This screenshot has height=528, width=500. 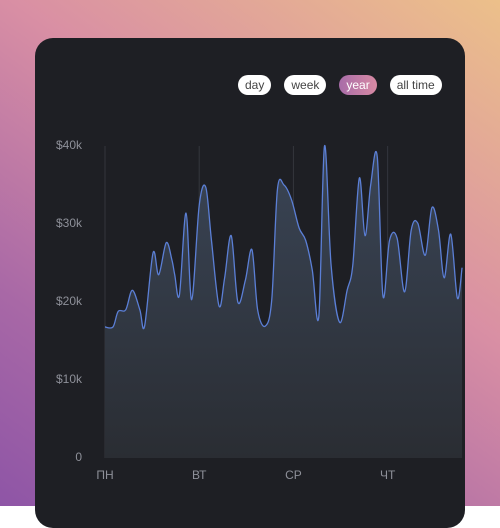 What do you see at coordinates (293, 475) in the screenshot?
I see `x-tick-label: СР` at bounding box center [293, 475].